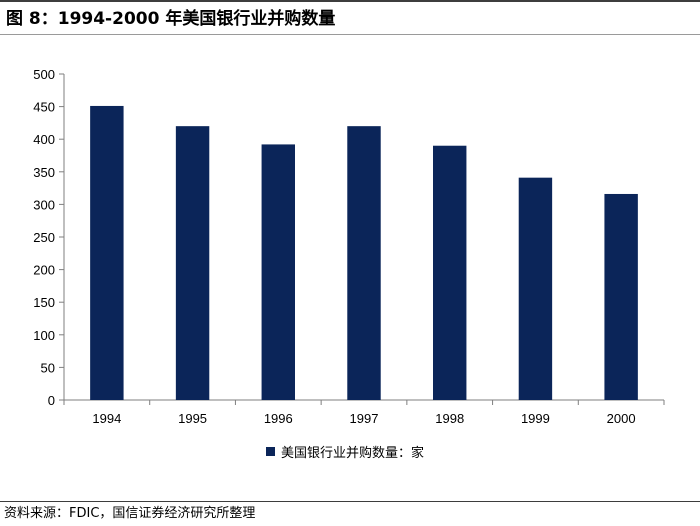 This screenshot has width=700, height=526. What do you see at coordinates (449, 418) in the screenshot?
I see `x-tick-label: 1998` at bounding box center [449, 418].